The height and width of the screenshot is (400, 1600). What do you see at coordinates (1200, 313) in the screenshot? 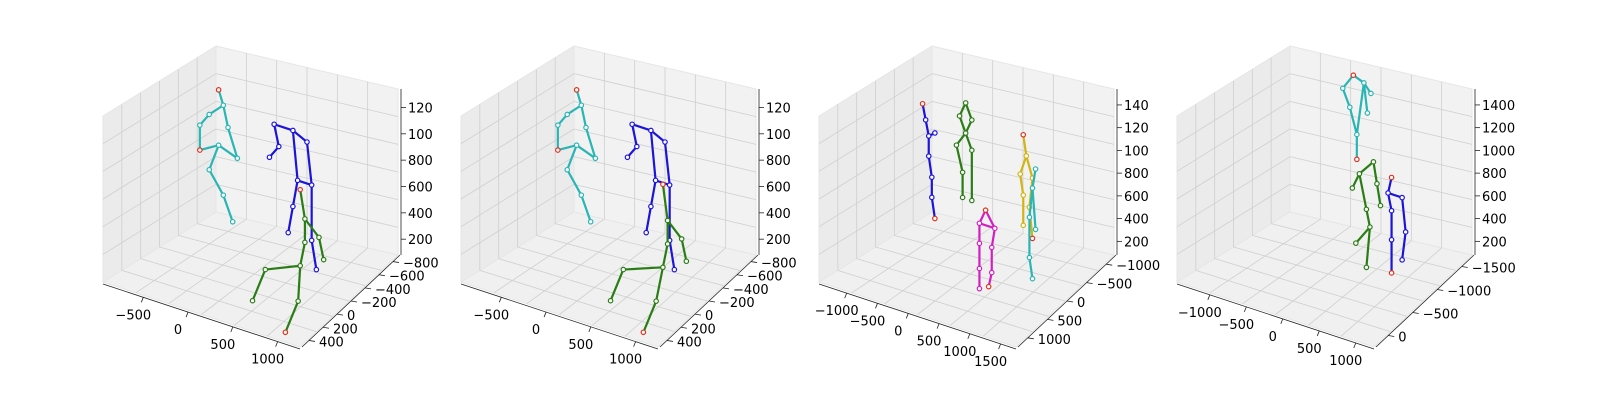
I see `x-tick-label: −1000` at bounding box center [1200, 313].